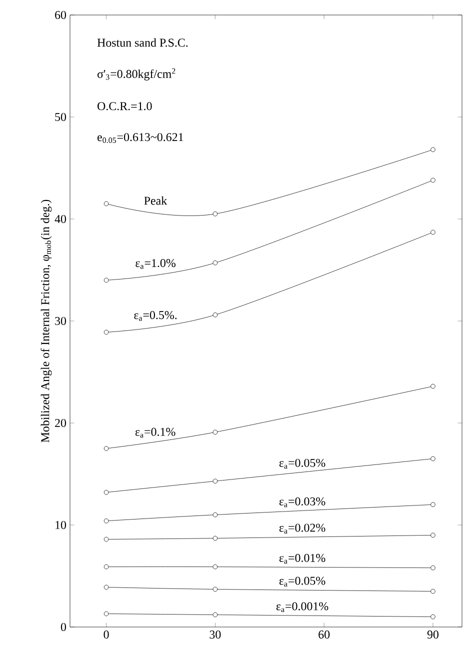 The height and width of the screenshot is (648, 469). Describe the element at coordinates (142, 42) in the screenshot. I see `annotation: Hostun sand P.S.C.` at that location.